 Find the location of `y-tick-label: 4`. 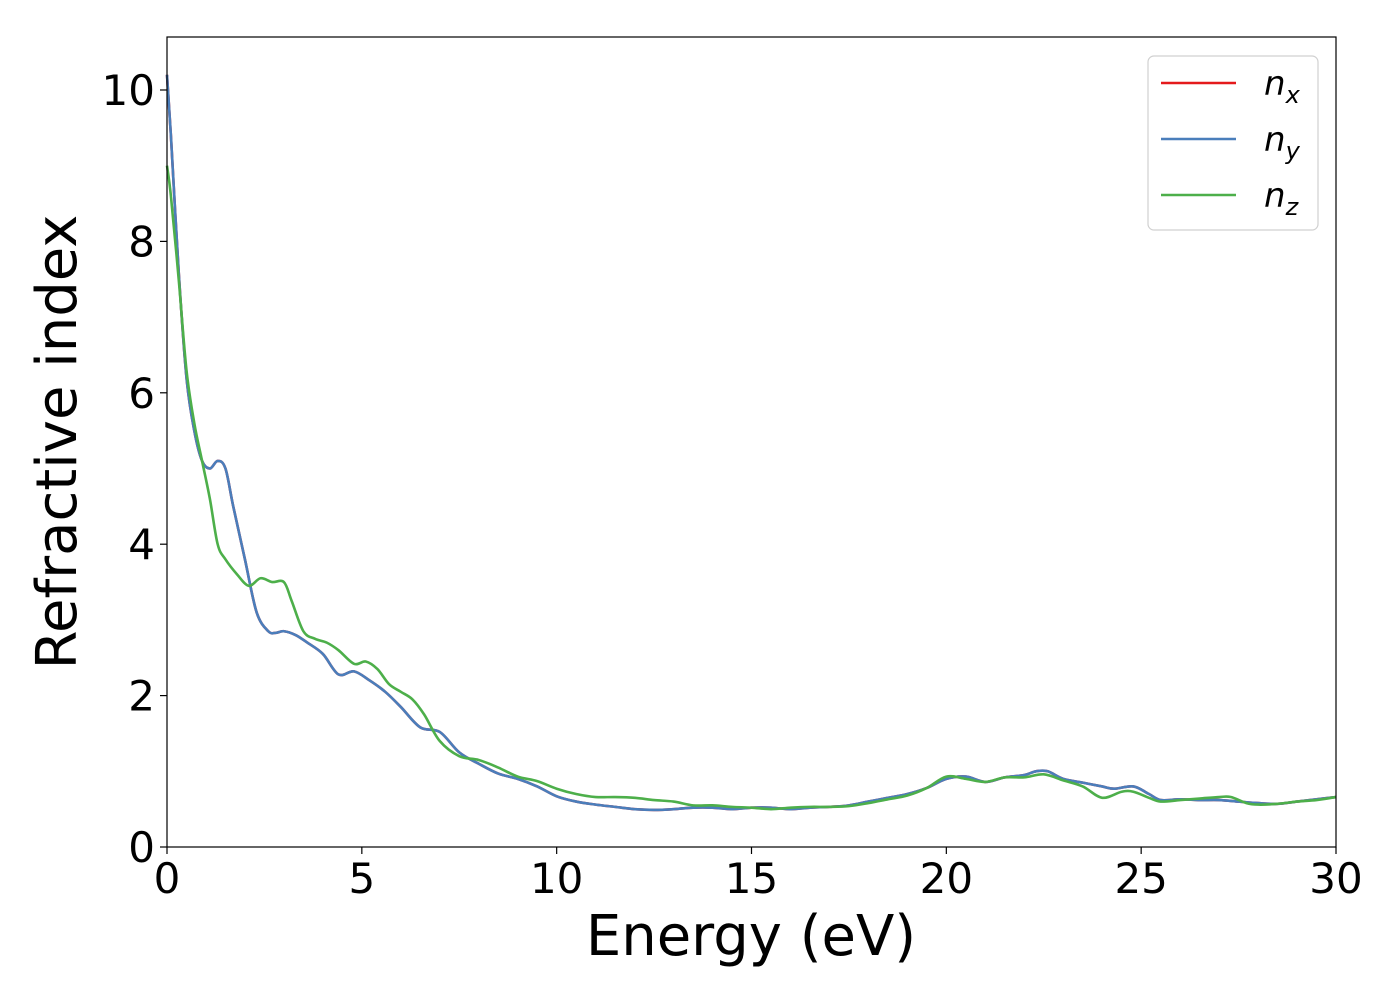

y-tick-label: 4 is located at coordinates (141, 544).